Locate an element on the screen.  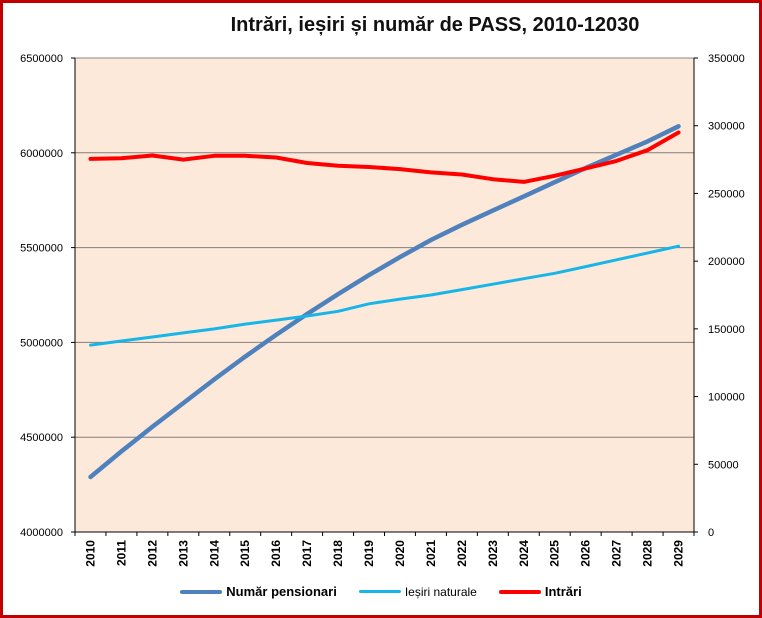
x-axis-tick-label: 2014 is located at coordinates (214, 553).